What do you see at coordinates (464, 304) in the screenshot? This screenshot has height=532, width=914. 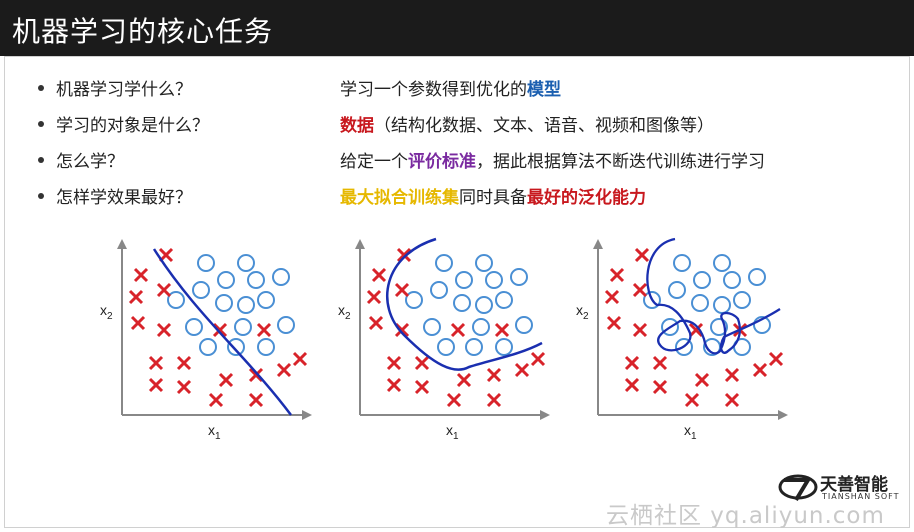 I see `decision-boundary-curve` at bounding box center [464, 304].